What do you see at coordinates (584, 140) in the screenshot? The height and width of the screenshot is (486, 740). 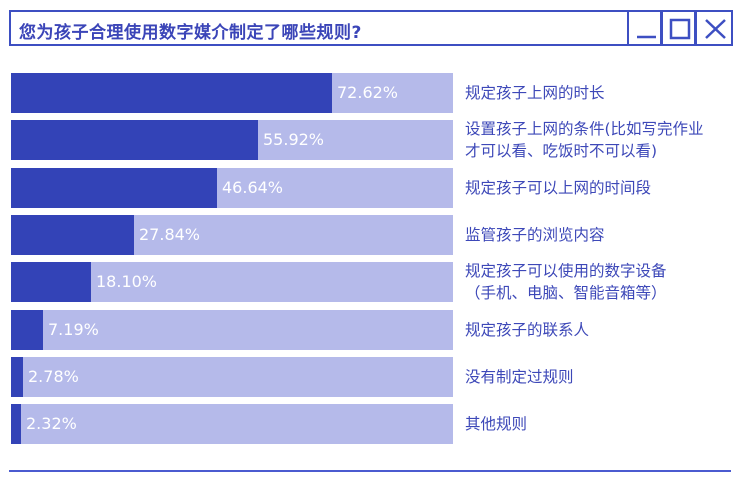 I see `category-label: 设置孩子上网的条件(比如写完作业 才可以看、吃饭时不可以看)` at bounding box center [584, 140].